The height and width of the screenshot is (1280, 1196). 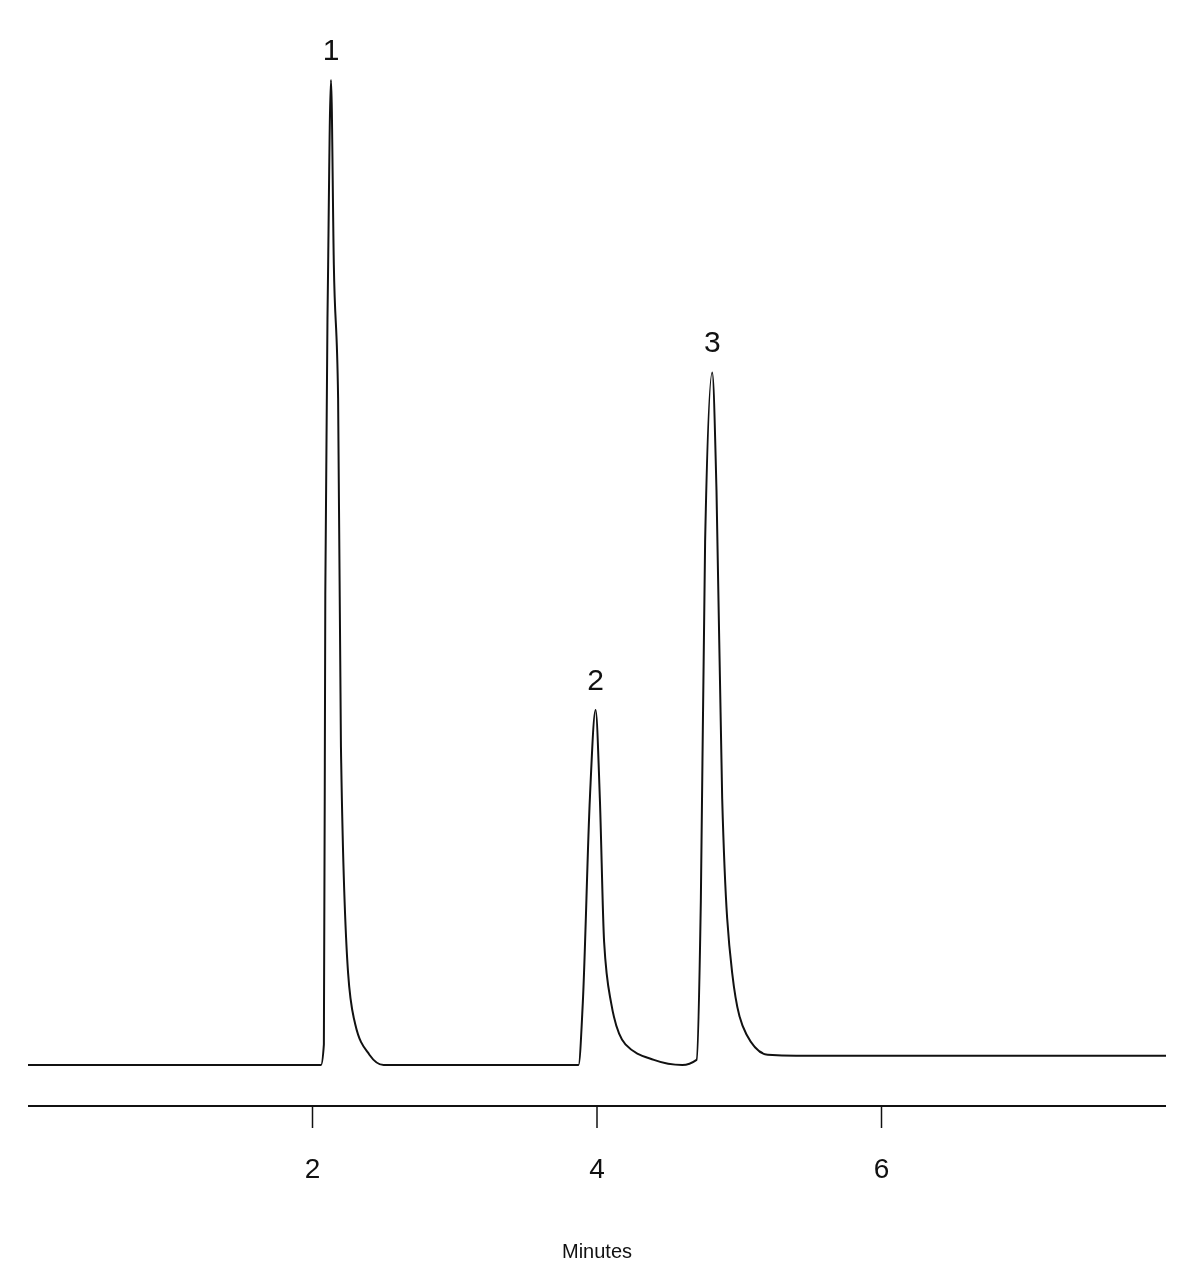 What do you see at coordinates (712, 342) in the screenshot?
I see `annotation: 3` at bounding box center [712, 342].